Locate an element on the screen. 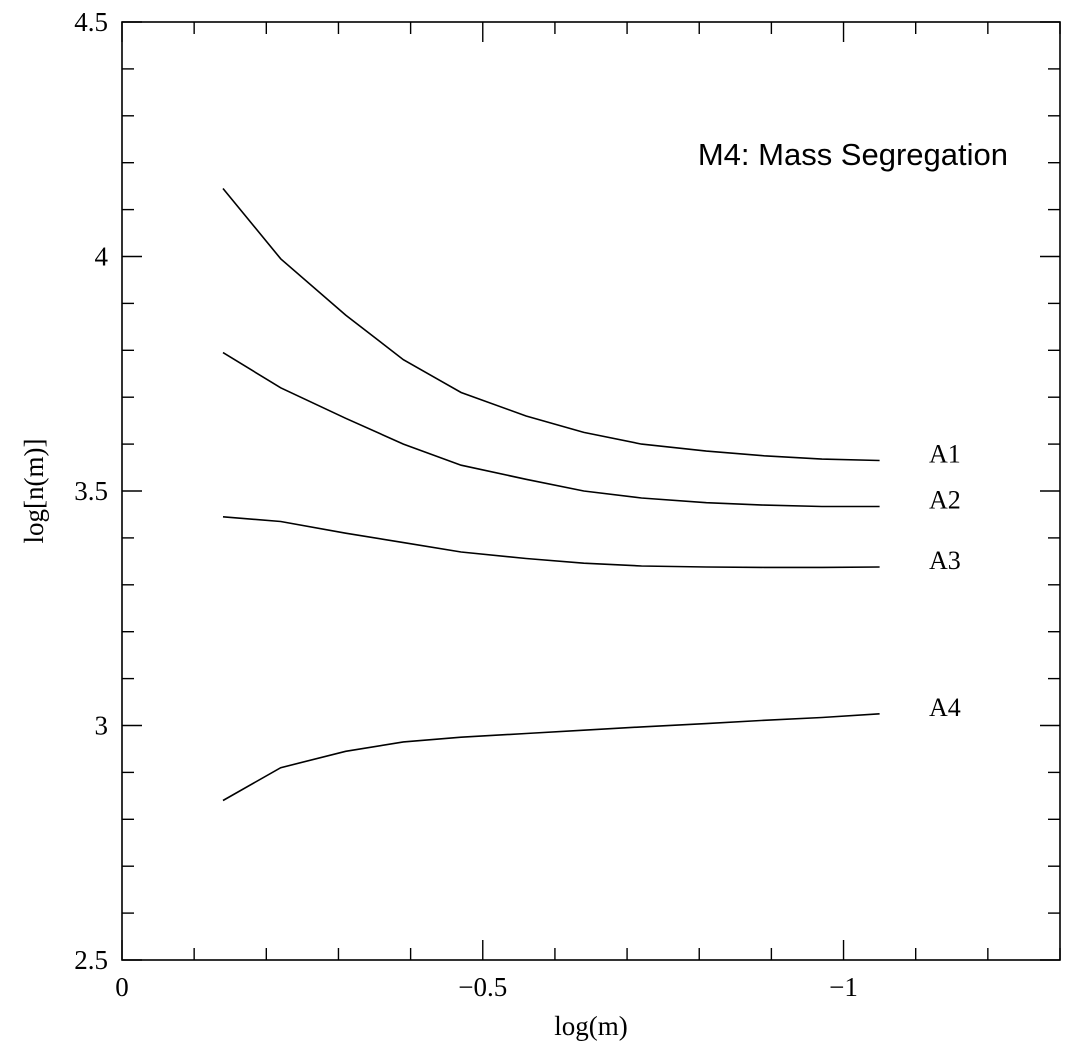 This screenshot has height=1053, width=1070. series-label-a4: A4 is located at coordinates (945, 707).